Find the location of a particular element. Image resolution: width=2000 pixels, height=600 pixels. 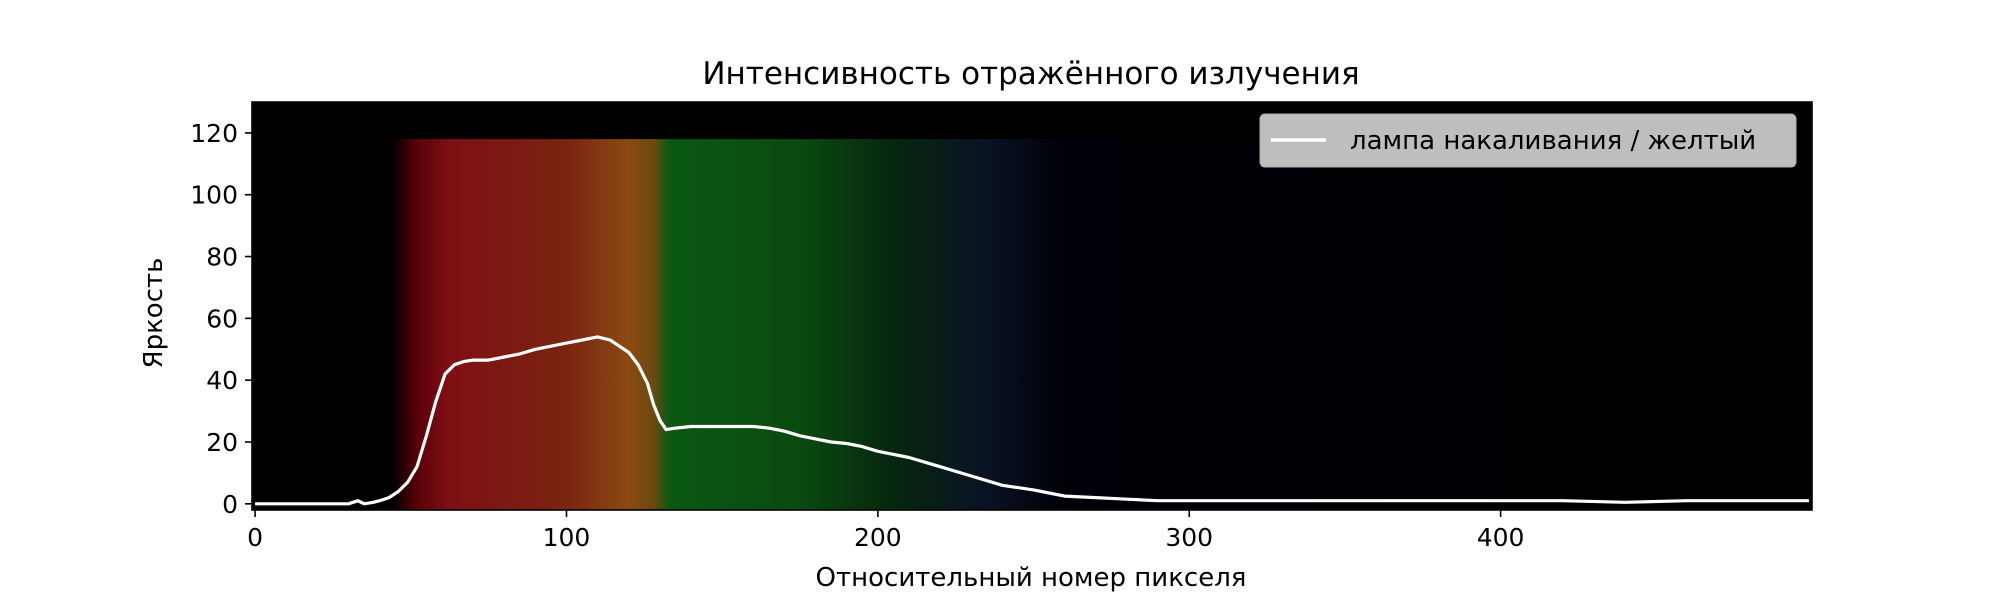

y-tick-label: 80 is located at coordinates (222, 257).